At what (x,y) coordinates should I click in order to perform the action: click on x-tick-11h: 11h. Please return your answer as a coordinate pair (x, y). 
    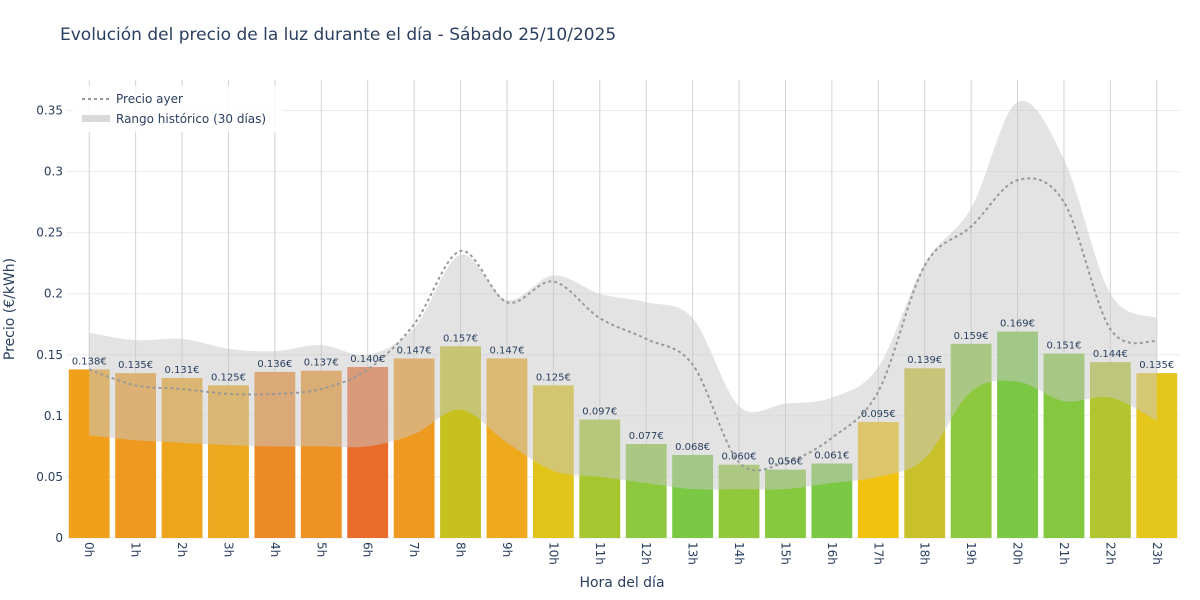
    Looking at the image, I should click on (600, 553).